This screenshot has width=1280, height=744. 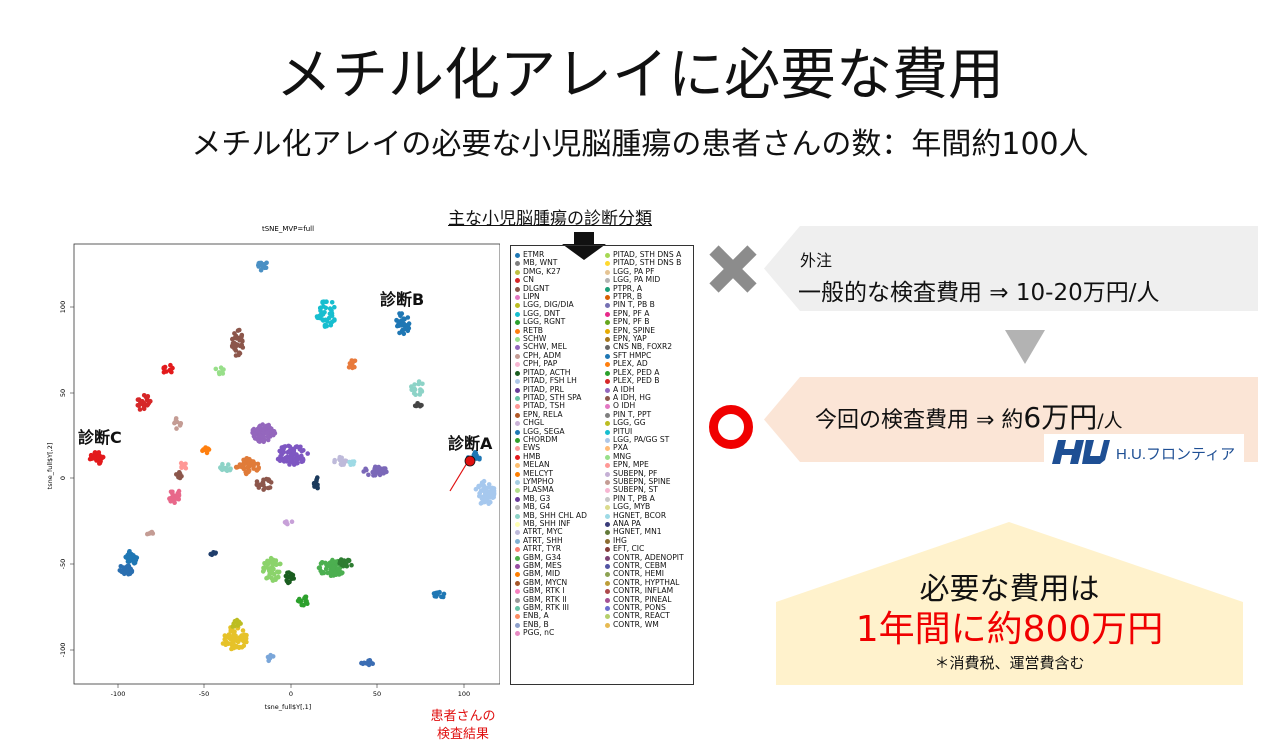 I want to click on legend-label: MB, G4, so click(x=537, y=507).